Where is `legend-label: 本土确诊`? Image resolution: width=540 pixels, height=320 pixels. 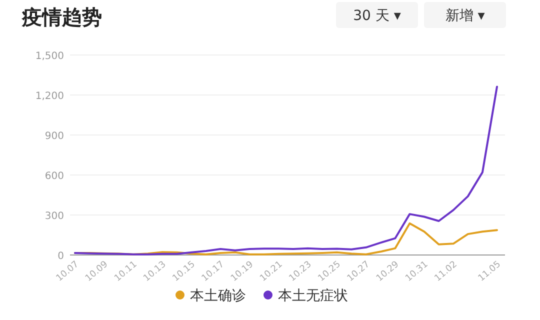
legend-label: 本土确诊 is located at coordinates (218, 296).